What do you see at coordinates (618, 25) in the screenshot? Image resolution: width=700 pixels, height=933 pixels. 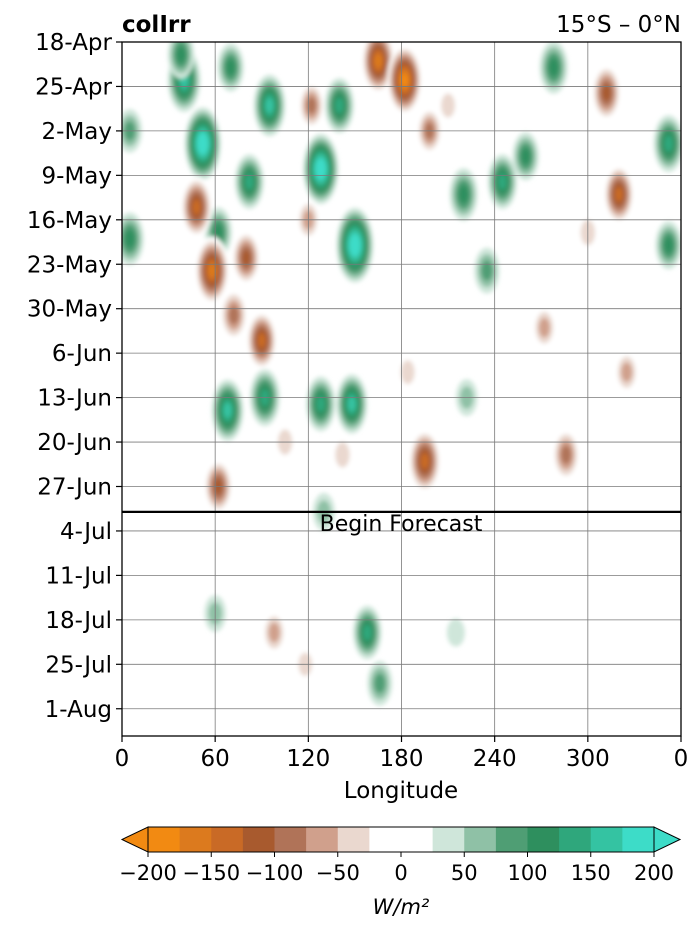 I see `chart-title-right: 15°S – 0°N` at bounding box center [618, 25].